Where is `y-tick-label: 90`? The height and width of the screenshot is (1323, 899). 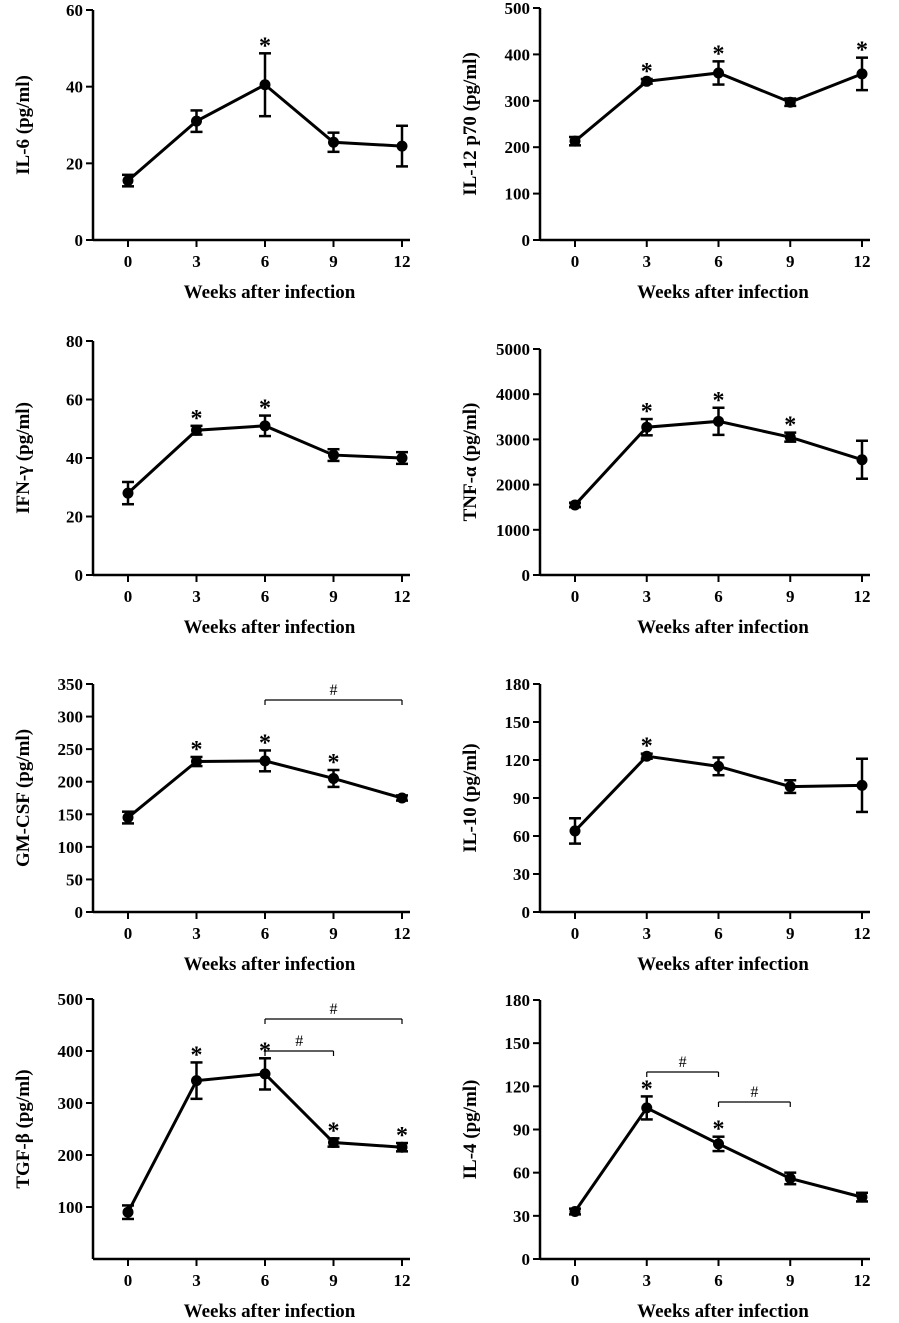 y-tick-label: 90 is located at coordinates (521, 1130).